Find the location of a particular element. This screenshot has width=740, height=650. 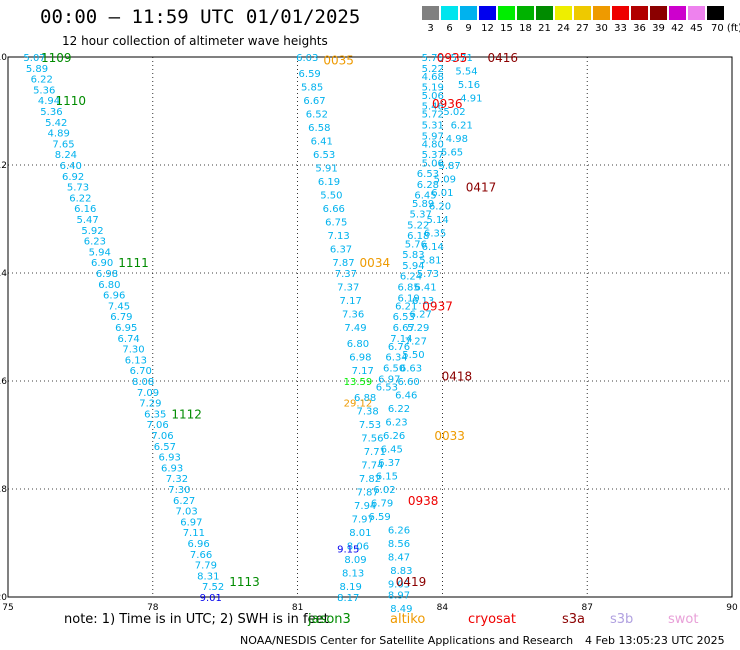

wave-height-value: 5.85 is located at coordinates (312, 88).